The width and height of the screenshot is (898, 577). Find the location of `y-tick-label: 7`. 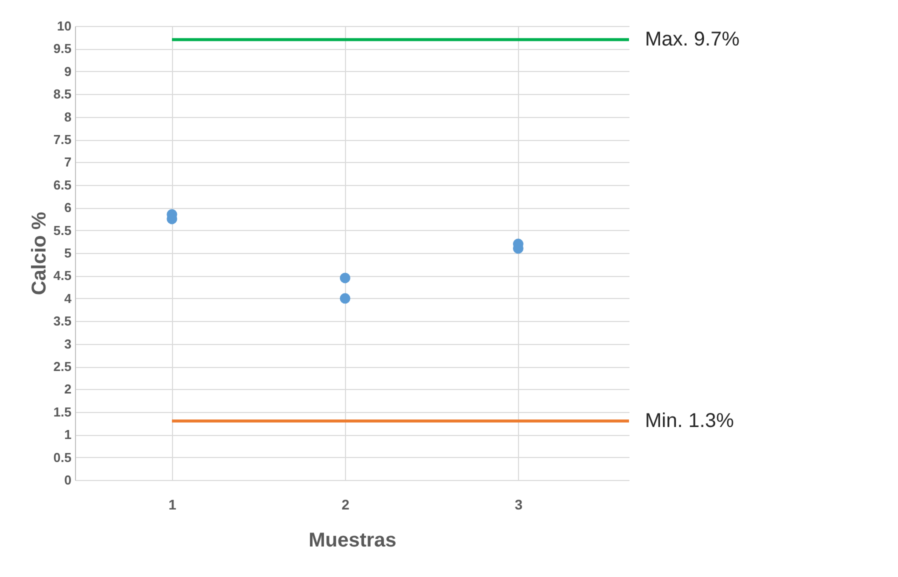

y-tick-label: 7 is located at coordinates (68, 162).